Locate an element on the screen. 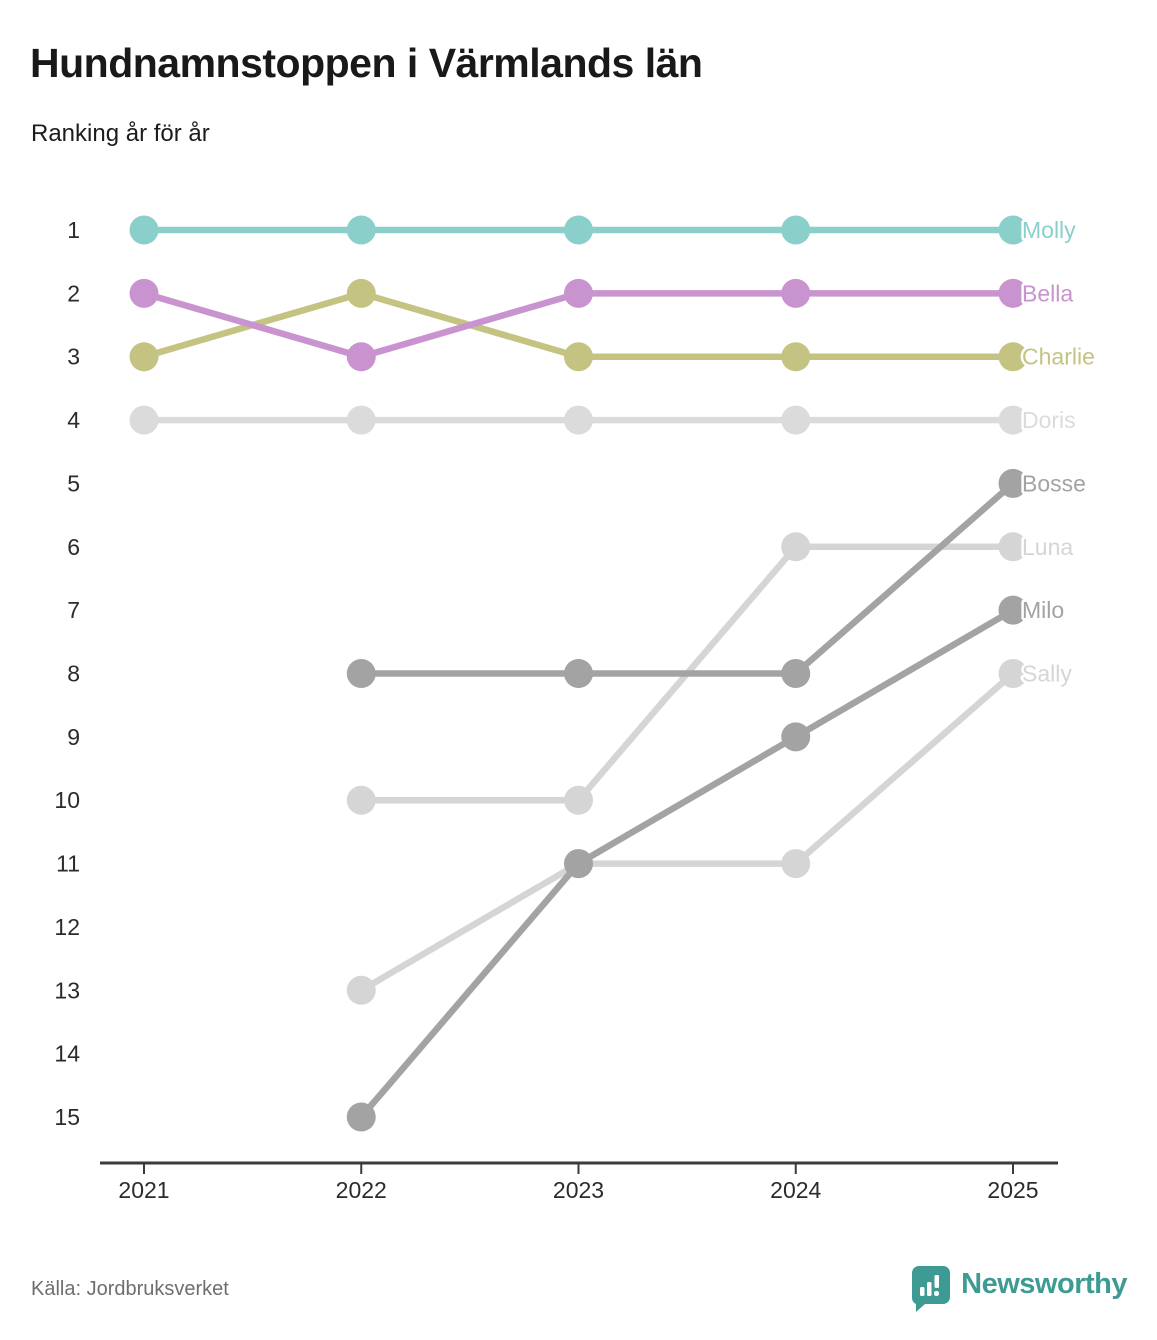 This screenshot has width=1157, height=1340. y-tick-label-1: 1 is located at coordinates (73, 230).